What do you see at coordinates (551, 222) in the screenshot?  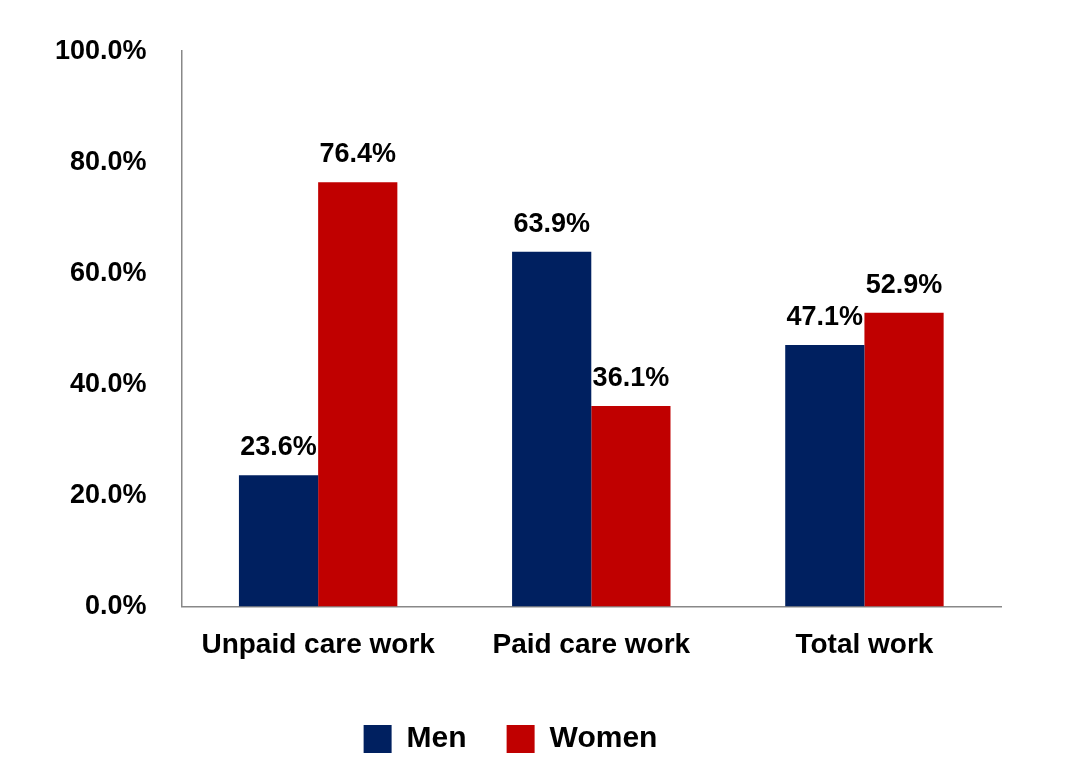 I see `data-label: 63.9%` at bounding box center [551, 222].